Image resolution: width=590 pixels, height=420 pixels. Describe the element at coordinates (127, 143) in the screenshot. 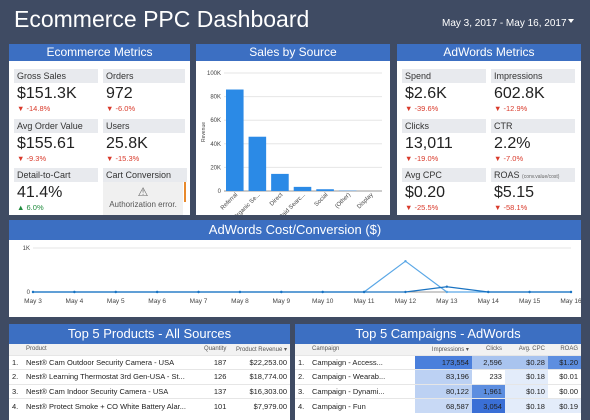

I see `kpi-value: 25.8K` at that location.